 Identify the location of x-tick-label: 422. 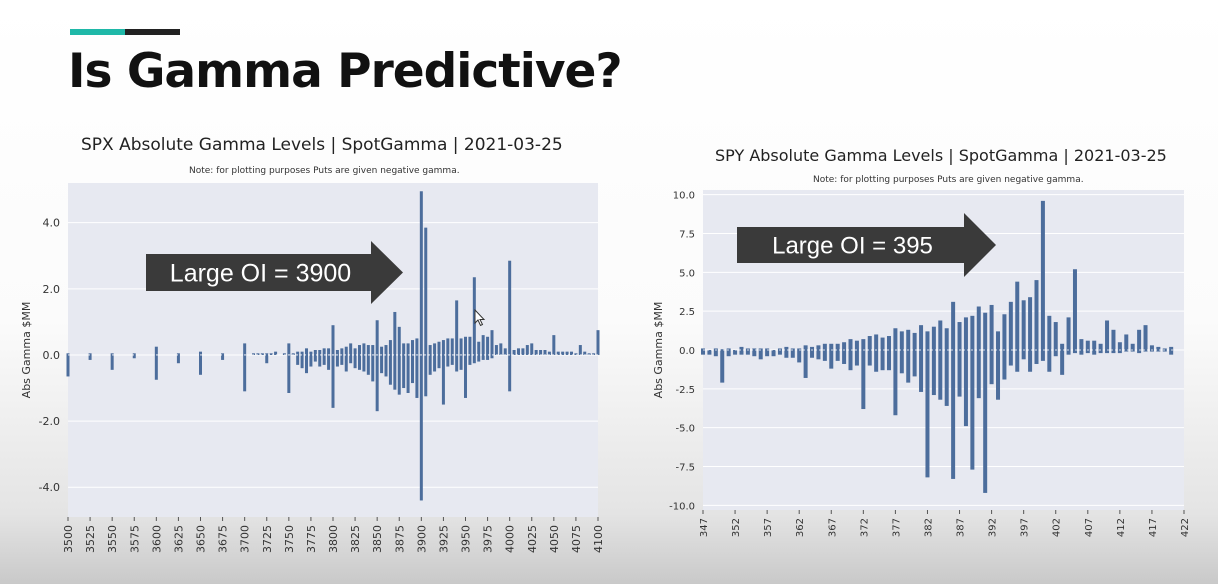
(1185, 527).